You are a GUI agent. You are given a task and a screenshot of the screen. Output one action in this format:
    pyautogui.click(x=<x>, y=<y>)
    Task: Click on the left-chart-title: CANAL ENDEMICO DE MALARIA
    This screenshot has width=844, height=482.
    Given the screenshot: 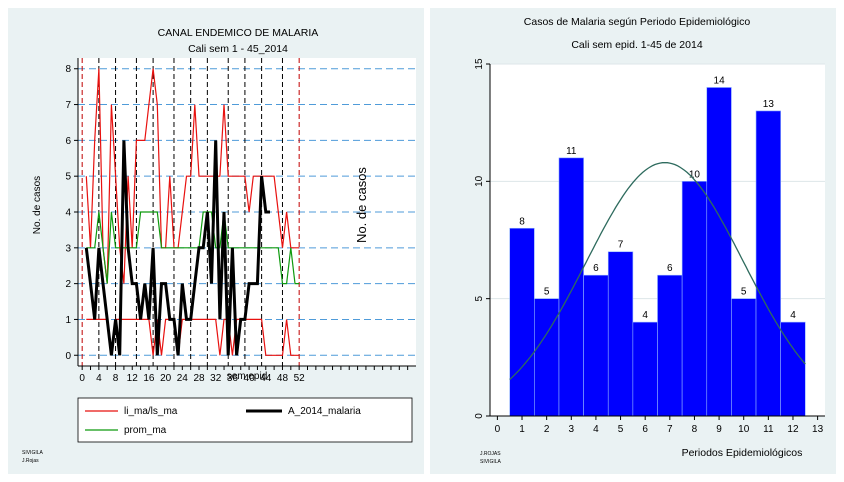 What is the action you would take?
    pyautogui.click(x=238, y=33)
    